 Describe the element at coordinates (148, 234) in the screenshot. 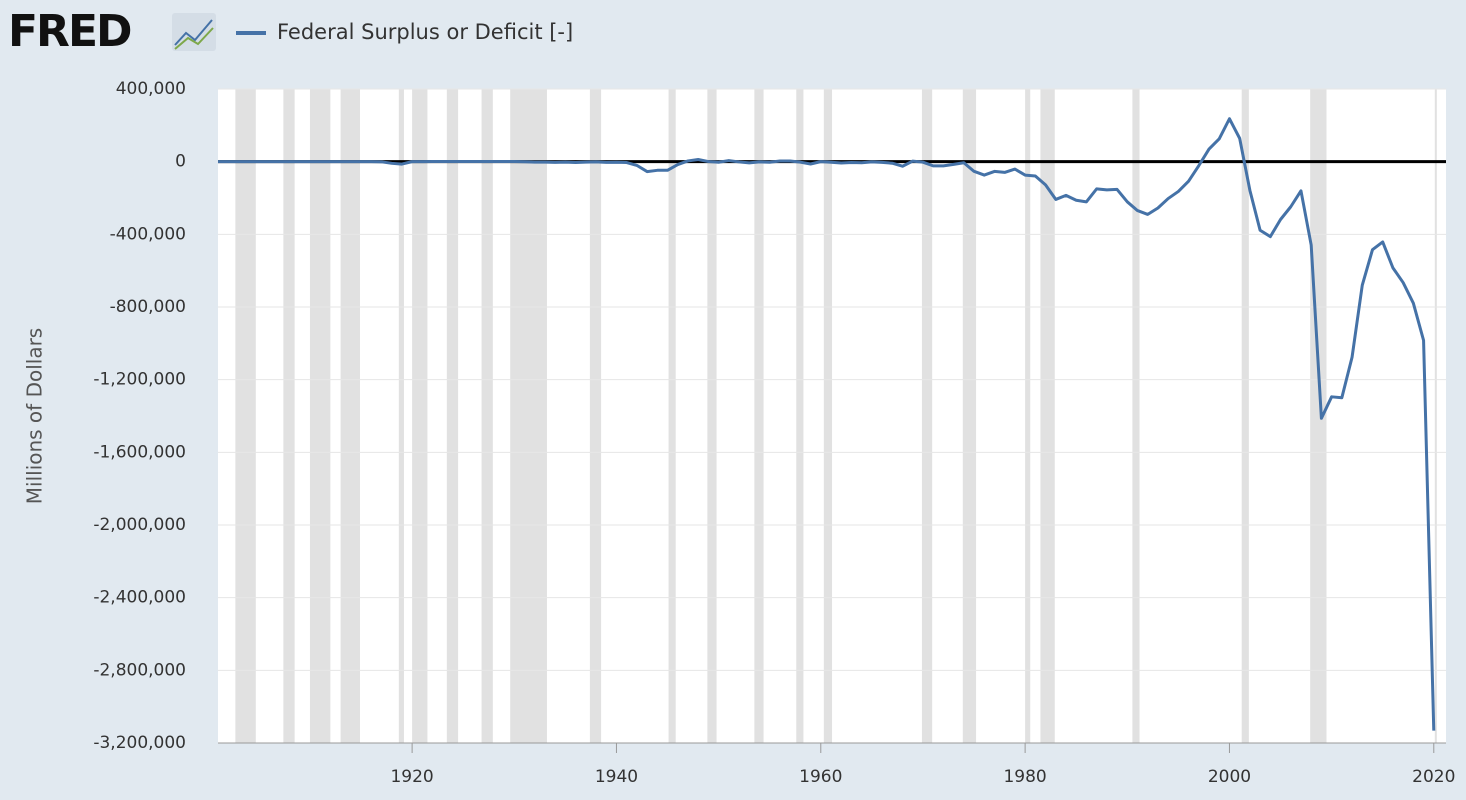

I see `y-tick-label: -400,000` at that location.